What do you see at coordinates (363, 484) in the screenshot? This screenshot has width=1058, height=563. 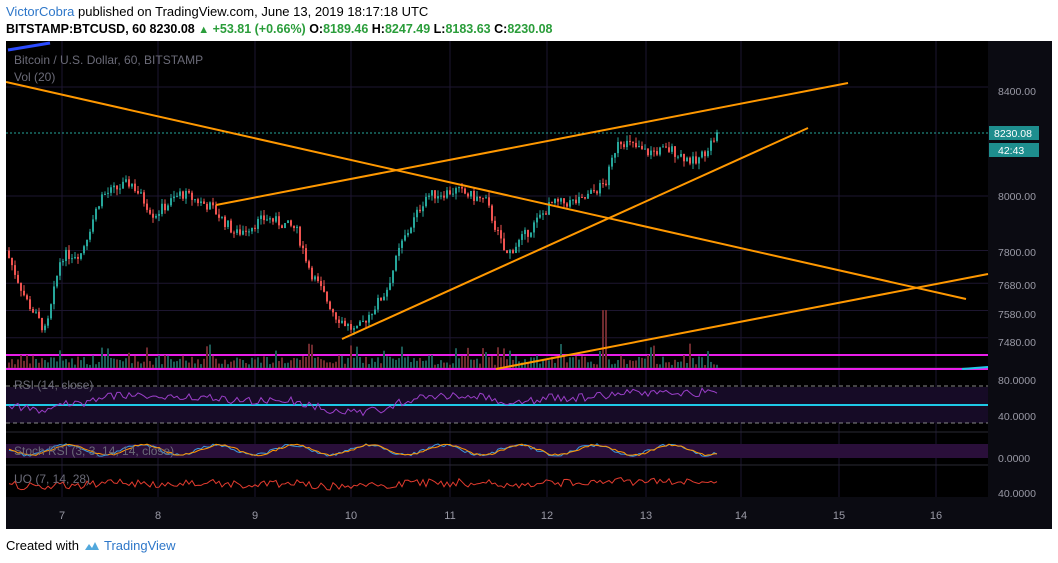 I see `uo-line` at bounding box center [363, 484].